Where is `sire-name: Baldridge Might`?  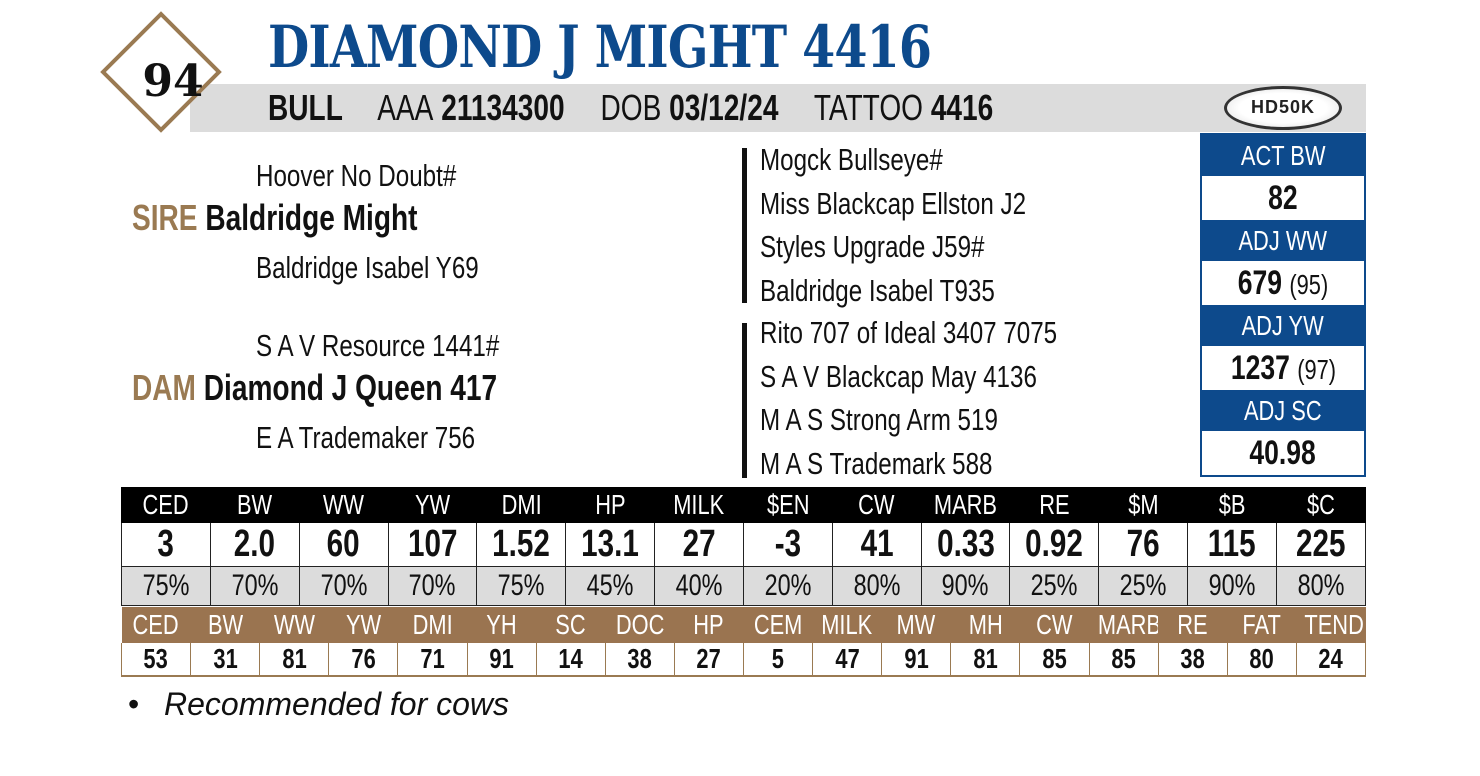 sire-name: Baldridge Might is located at coordinates (311, 217).